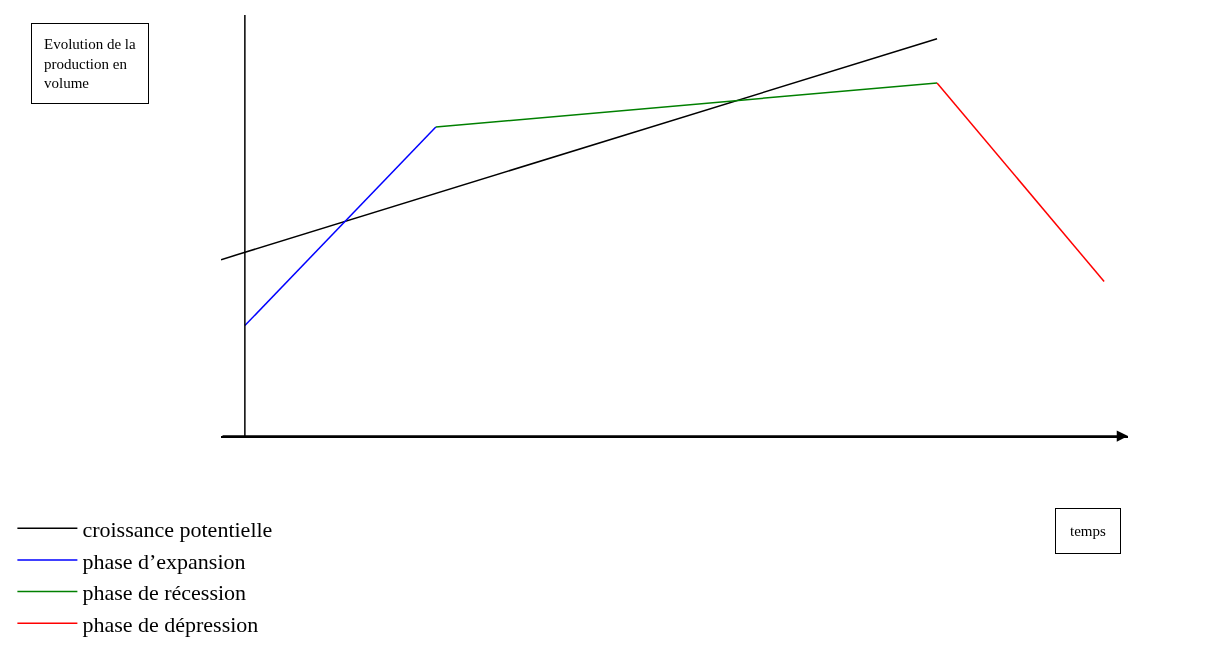  I want to click on legend-label: phase d’expansion, so click(164, 561).